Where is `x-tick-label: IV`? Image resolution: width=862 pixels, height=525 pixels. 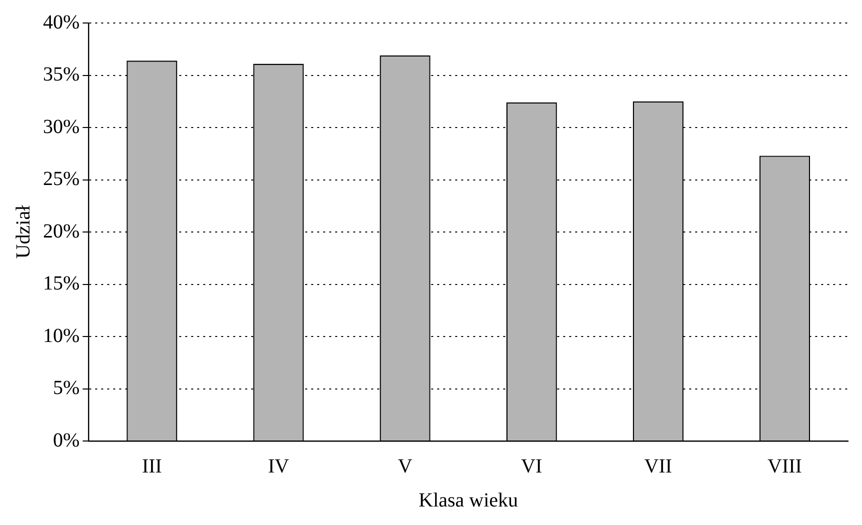 x-tick-label: IV is located at coordinates (279, 466).